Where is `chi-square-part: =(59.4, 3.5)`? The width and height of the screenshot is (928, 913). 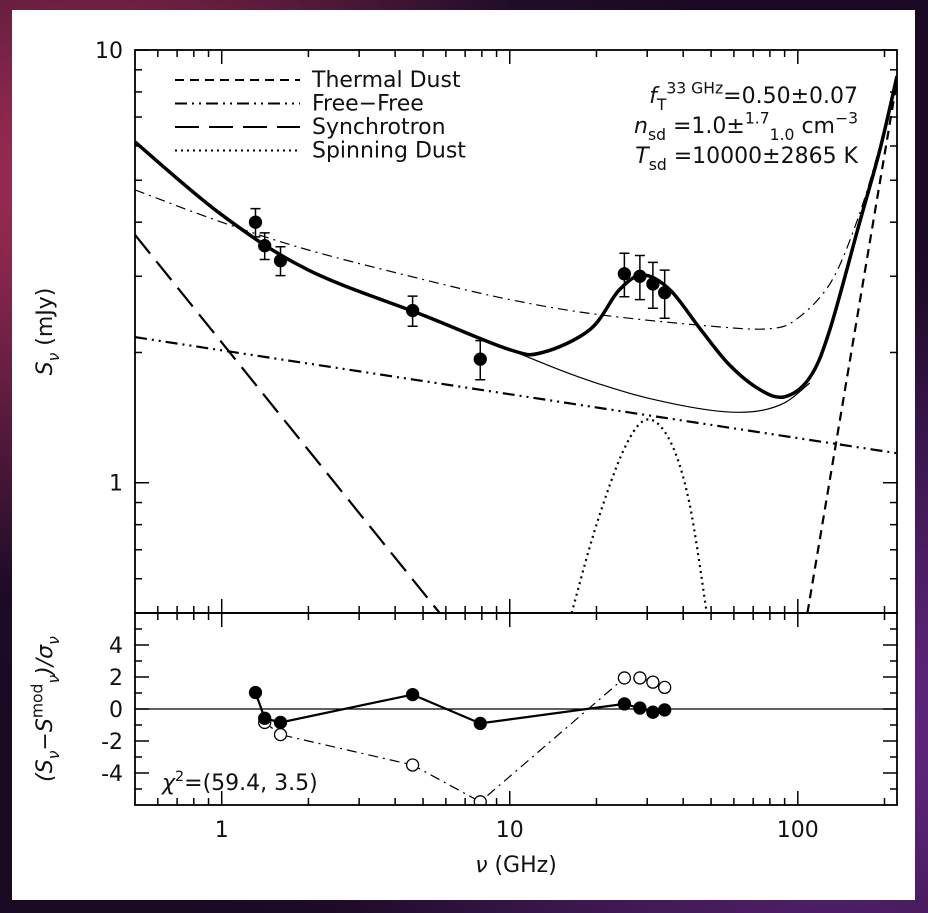 chi-square-part: =(59.4, 3.5) is located at coordinates (251, 783).